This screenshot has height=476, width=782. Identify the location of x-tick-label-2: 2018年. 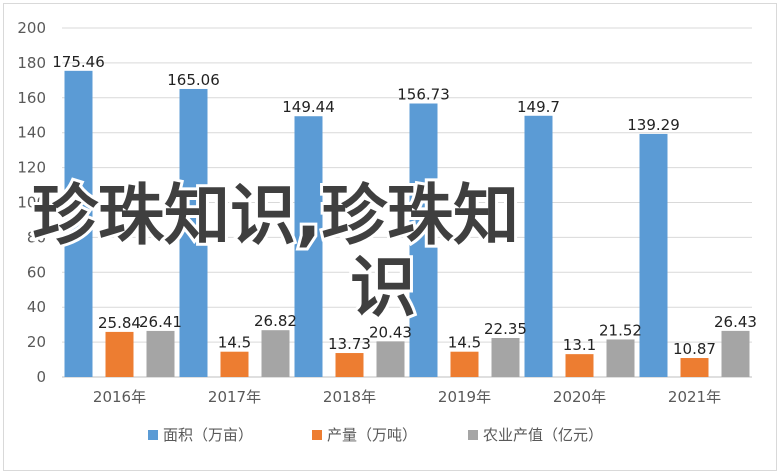
(349, 397).